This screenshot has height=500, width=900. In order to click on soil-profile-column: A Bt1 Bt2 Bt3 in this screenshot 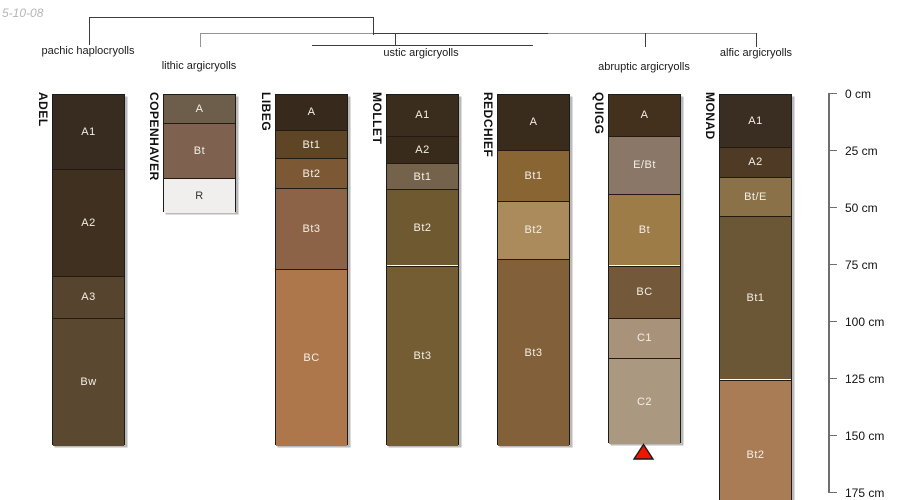, I will do `click(533, 269)`.